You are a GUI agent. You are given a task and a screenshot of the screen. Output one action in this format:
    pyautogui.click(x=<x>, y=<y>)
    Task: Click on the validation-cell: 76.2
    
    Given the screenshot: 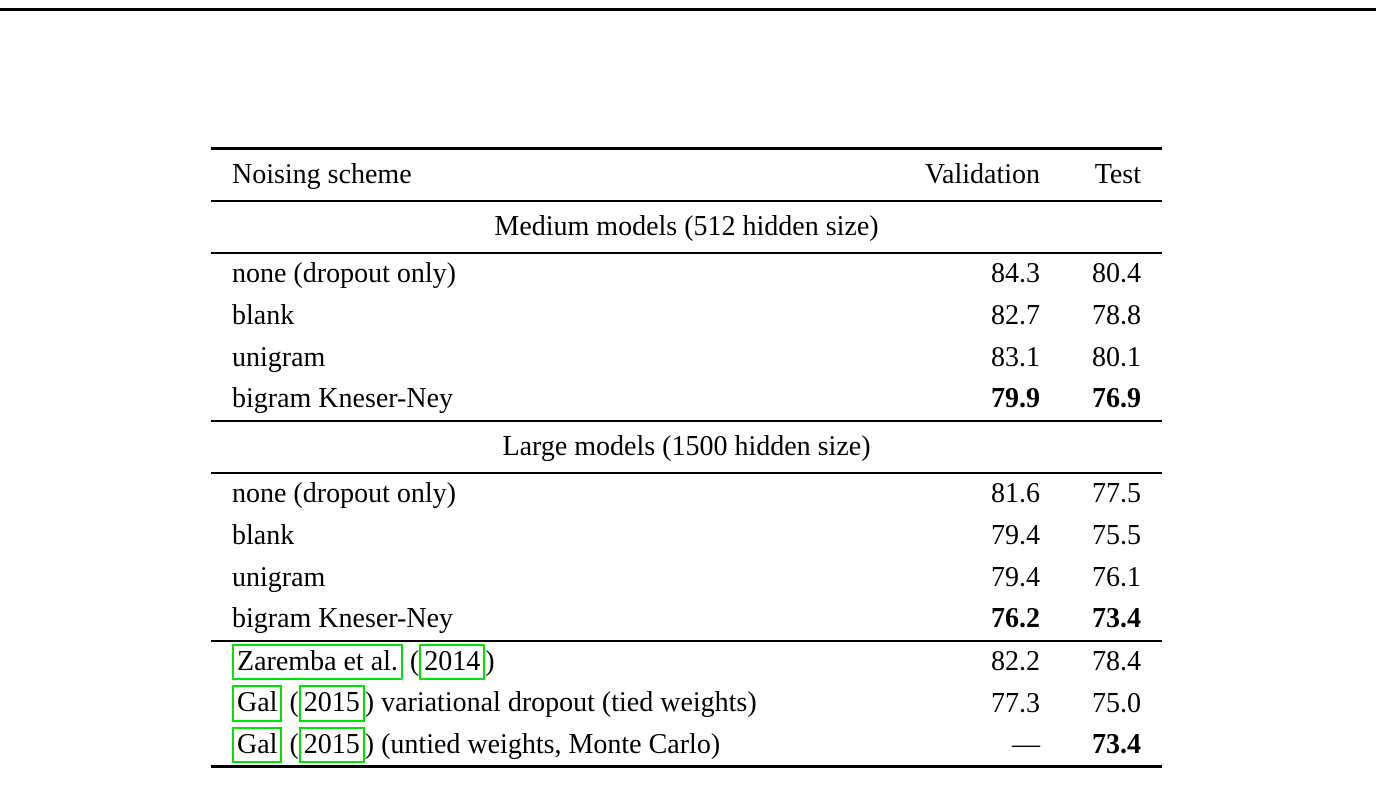 What is the action you would take?
    pyautogui.click(x=1015, y=618)
    